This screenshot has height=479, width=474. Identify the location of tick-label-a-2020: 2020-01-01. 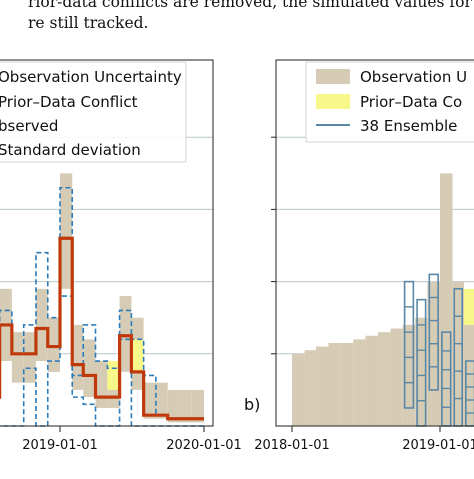
(204, 445).